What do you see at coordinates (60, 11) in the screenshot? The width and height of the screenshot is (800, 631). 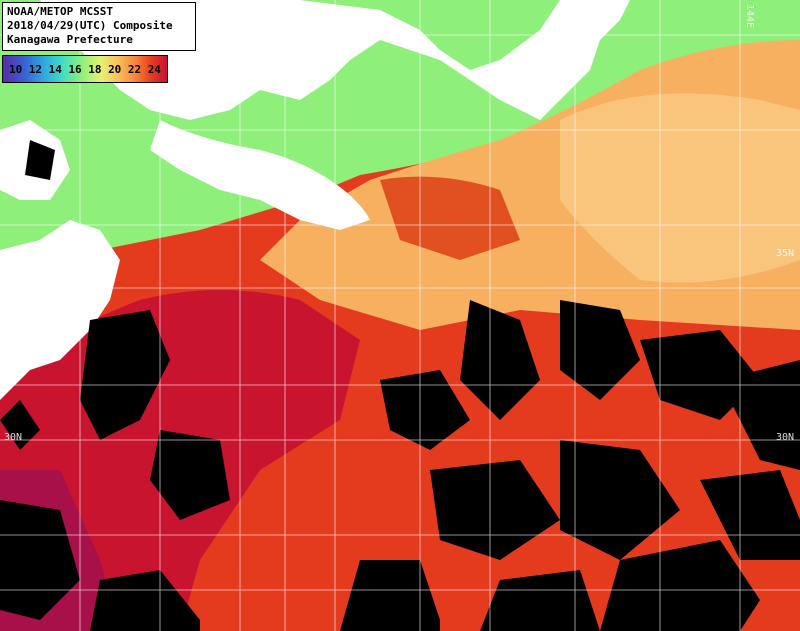 I see `caption-source: NOAA/METOP MCSST` at bounding box center [60, 11].